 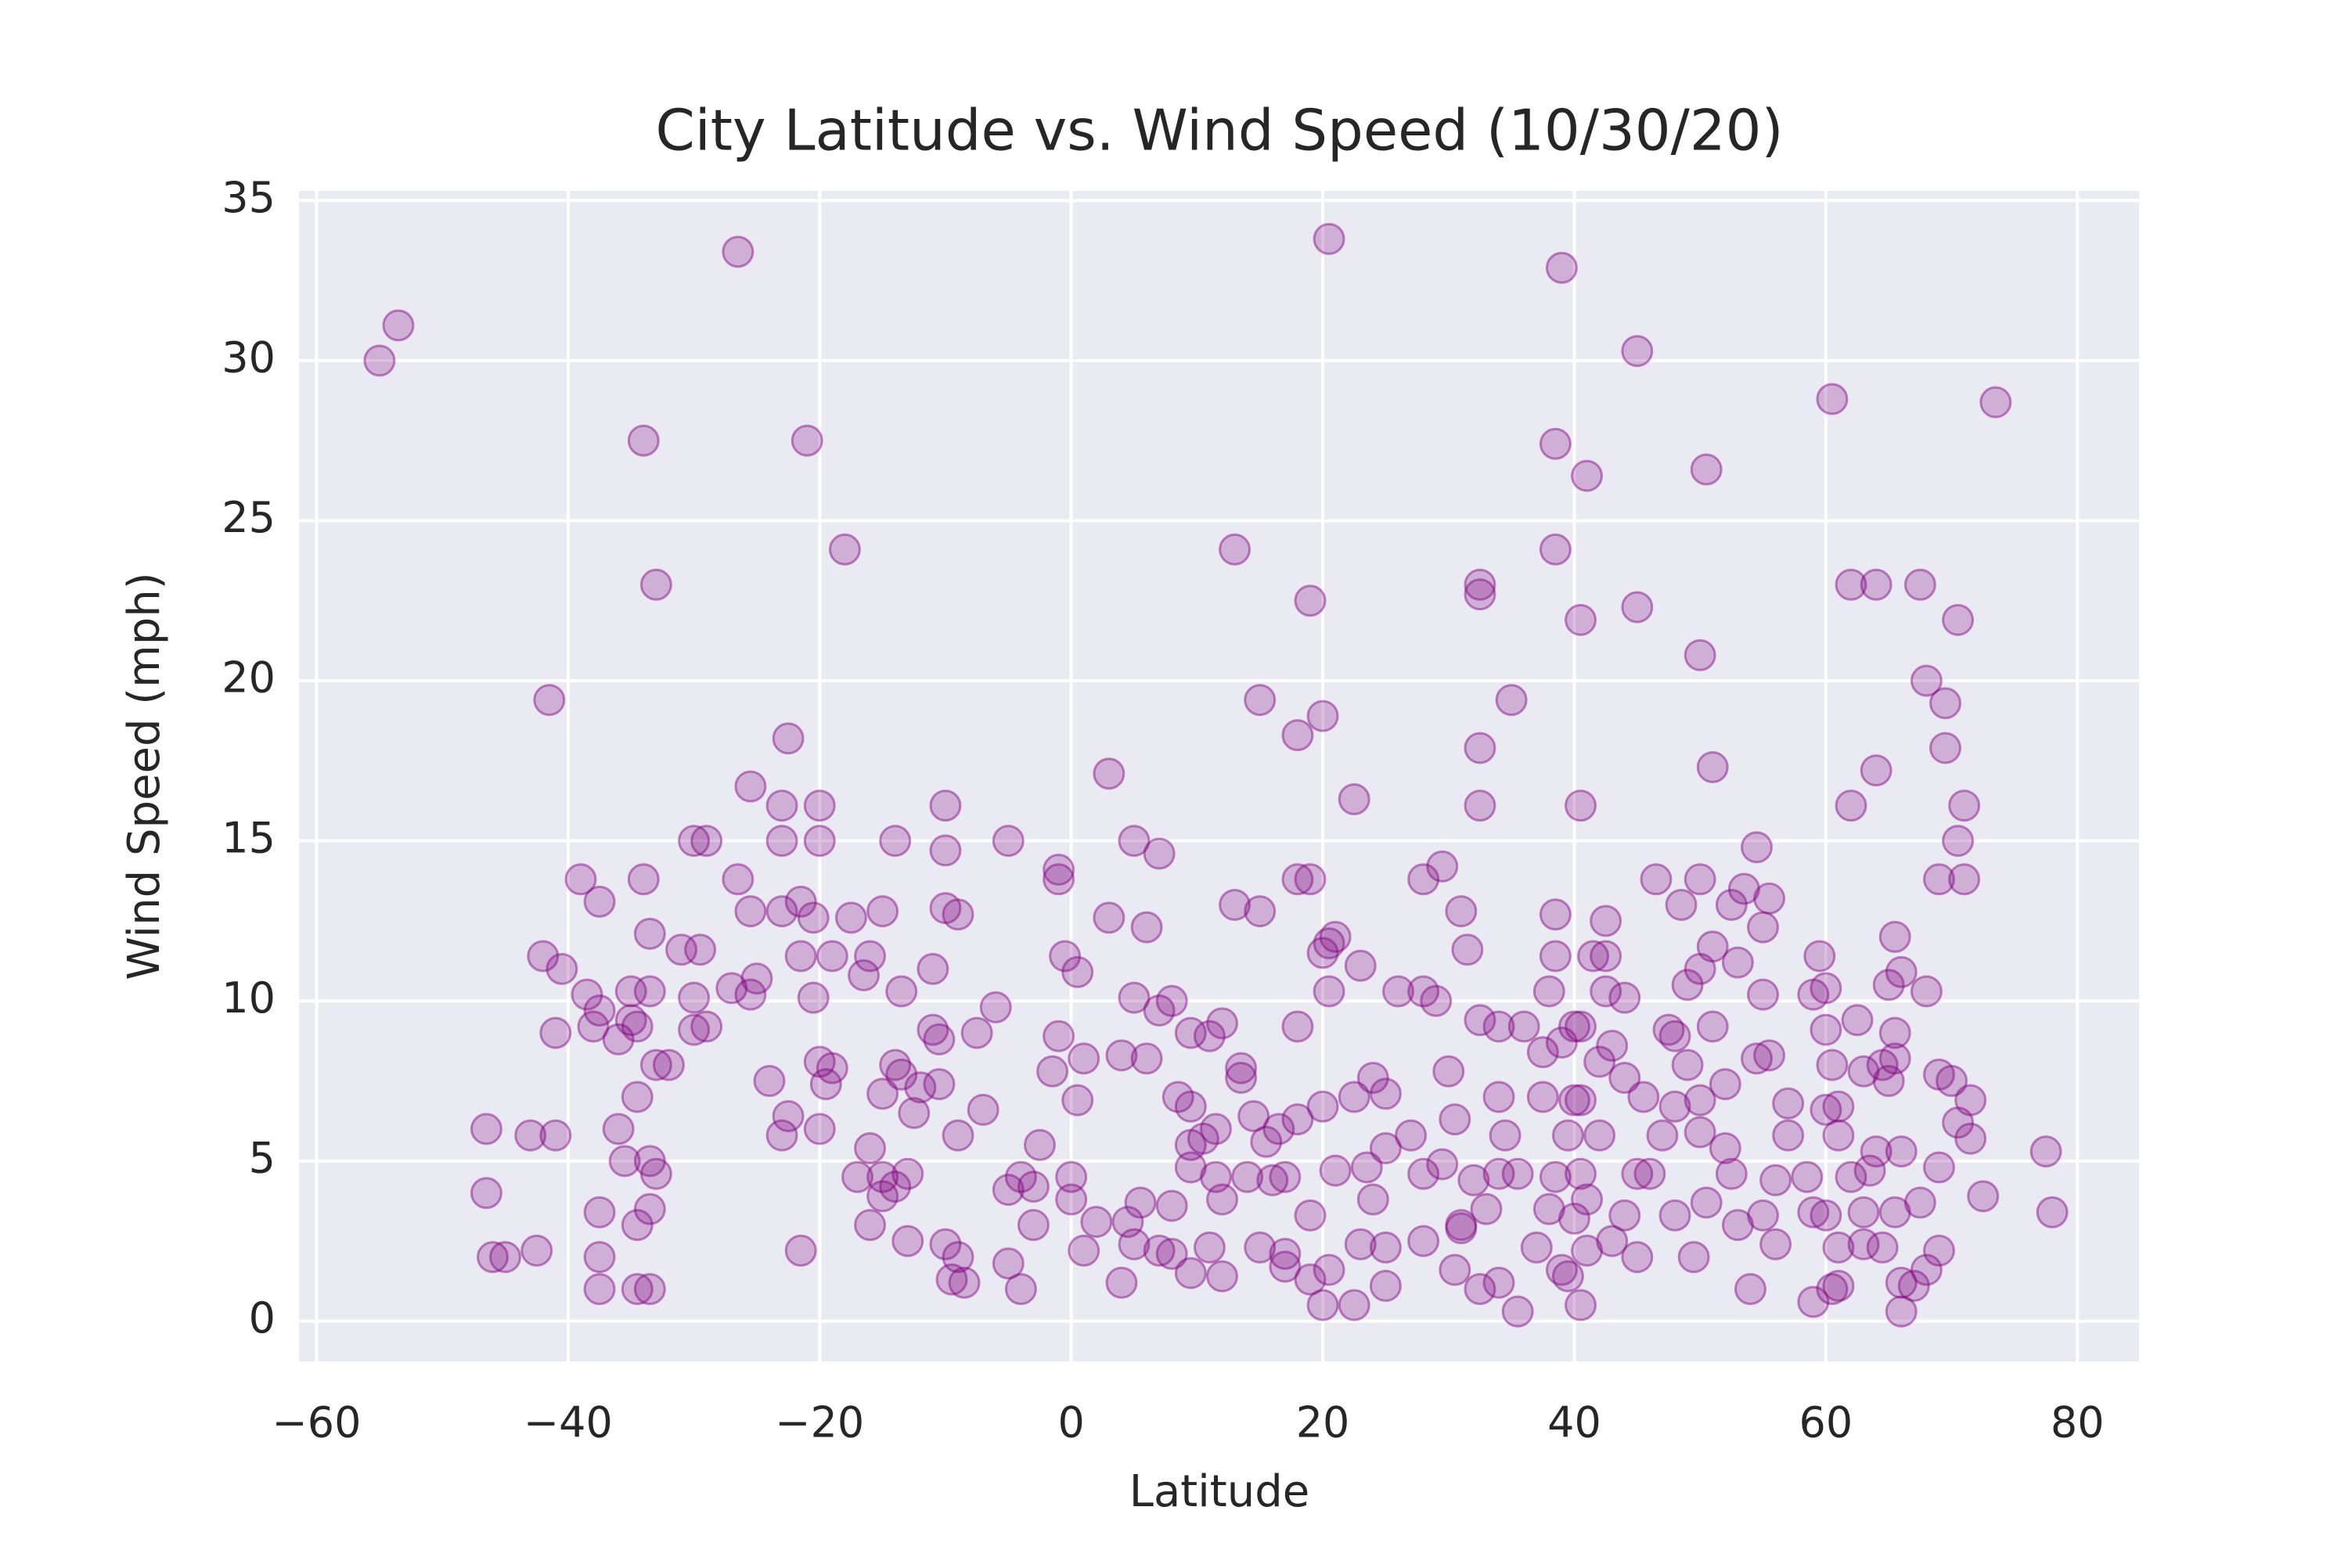 What do you see at coordinates (262, 1318) in the screenshot?
I see `y-tick-label: 0` at bounding box center [262, 1318].